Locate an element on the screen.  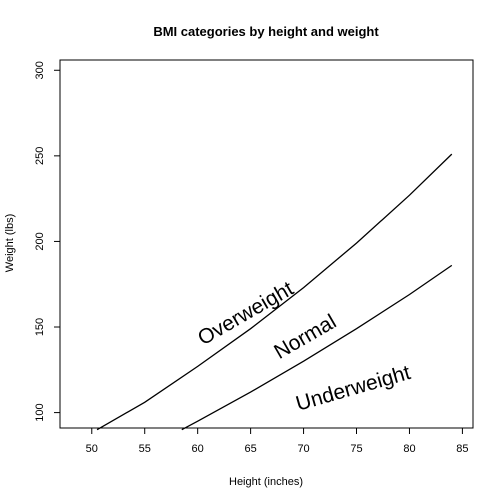
region-label-normal: Normal is located at coordinates (305, 337).